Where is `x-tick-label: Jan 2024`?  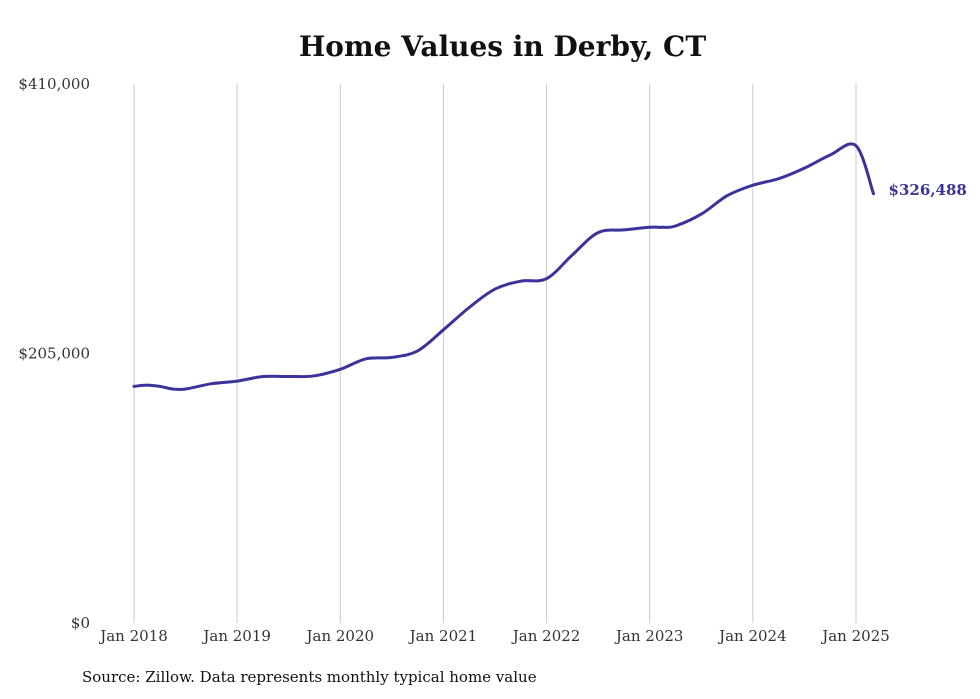
x-tick-label: Jan 2024 is located at coordinates (752, 636).